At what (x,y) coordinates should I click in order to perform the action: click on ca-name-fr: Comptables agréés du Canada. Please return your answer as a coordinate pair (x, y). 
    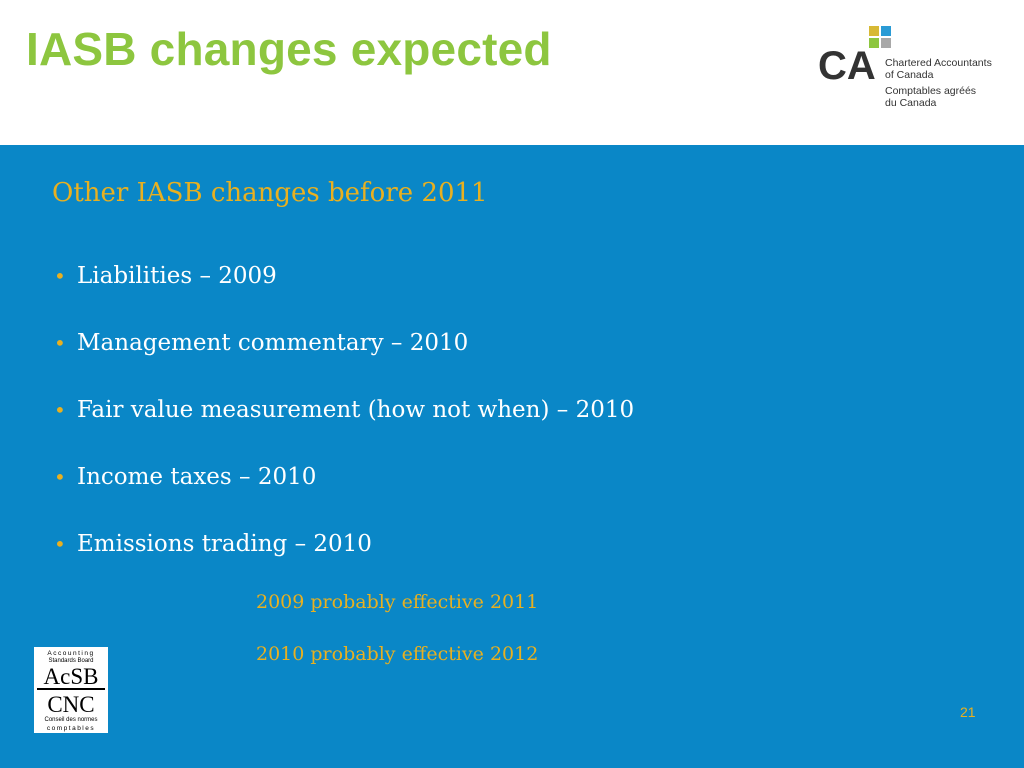
    Looking at the image, I should click on (930, 97).